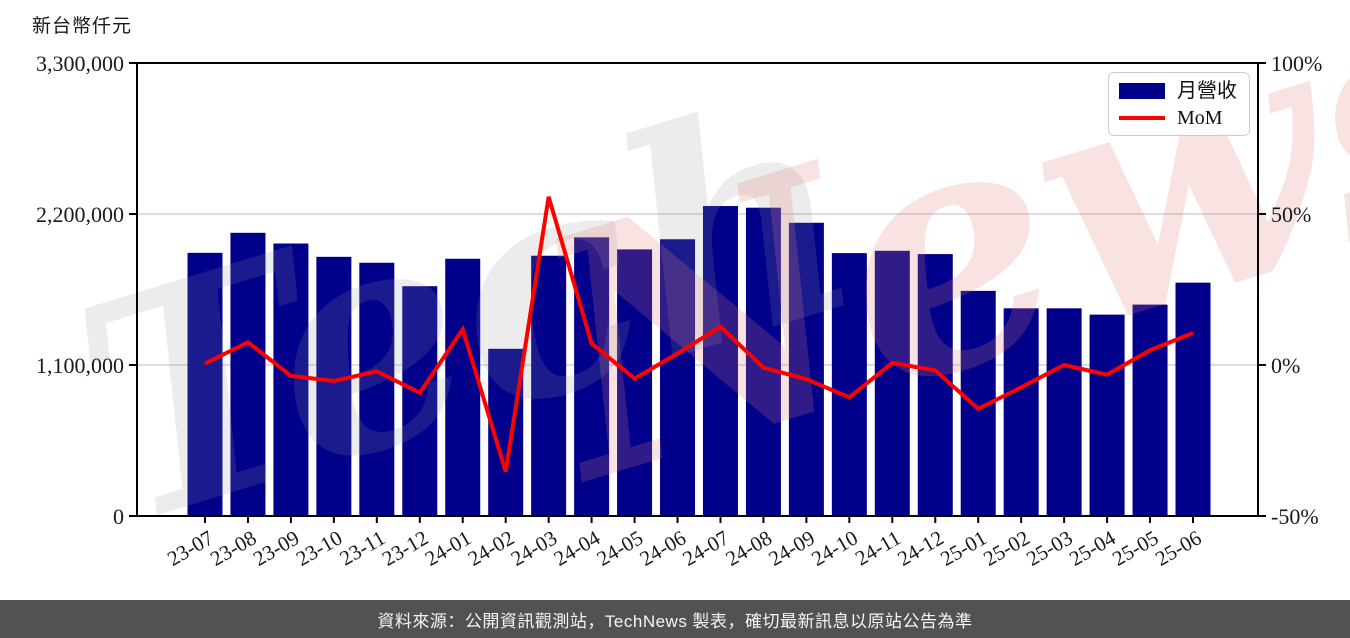 This screenshot has height=638, width=1350. I want to click on legend-item-mom: MoM, so click(1179, 118).